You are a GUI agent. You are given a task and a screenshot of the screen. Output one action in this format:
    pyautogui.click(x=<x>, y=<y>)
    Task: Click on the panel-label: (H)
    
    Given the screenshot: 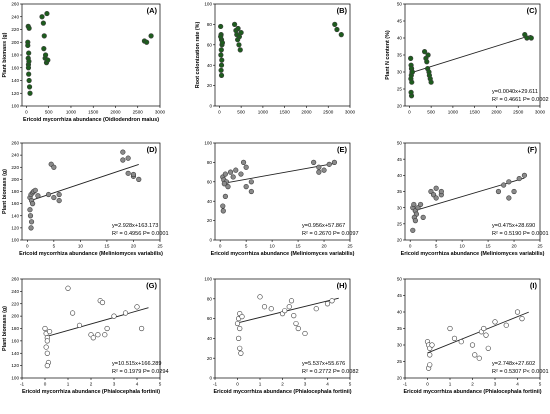 What is the action you would take?
    pyautogui.click(x=342, y=285)
    